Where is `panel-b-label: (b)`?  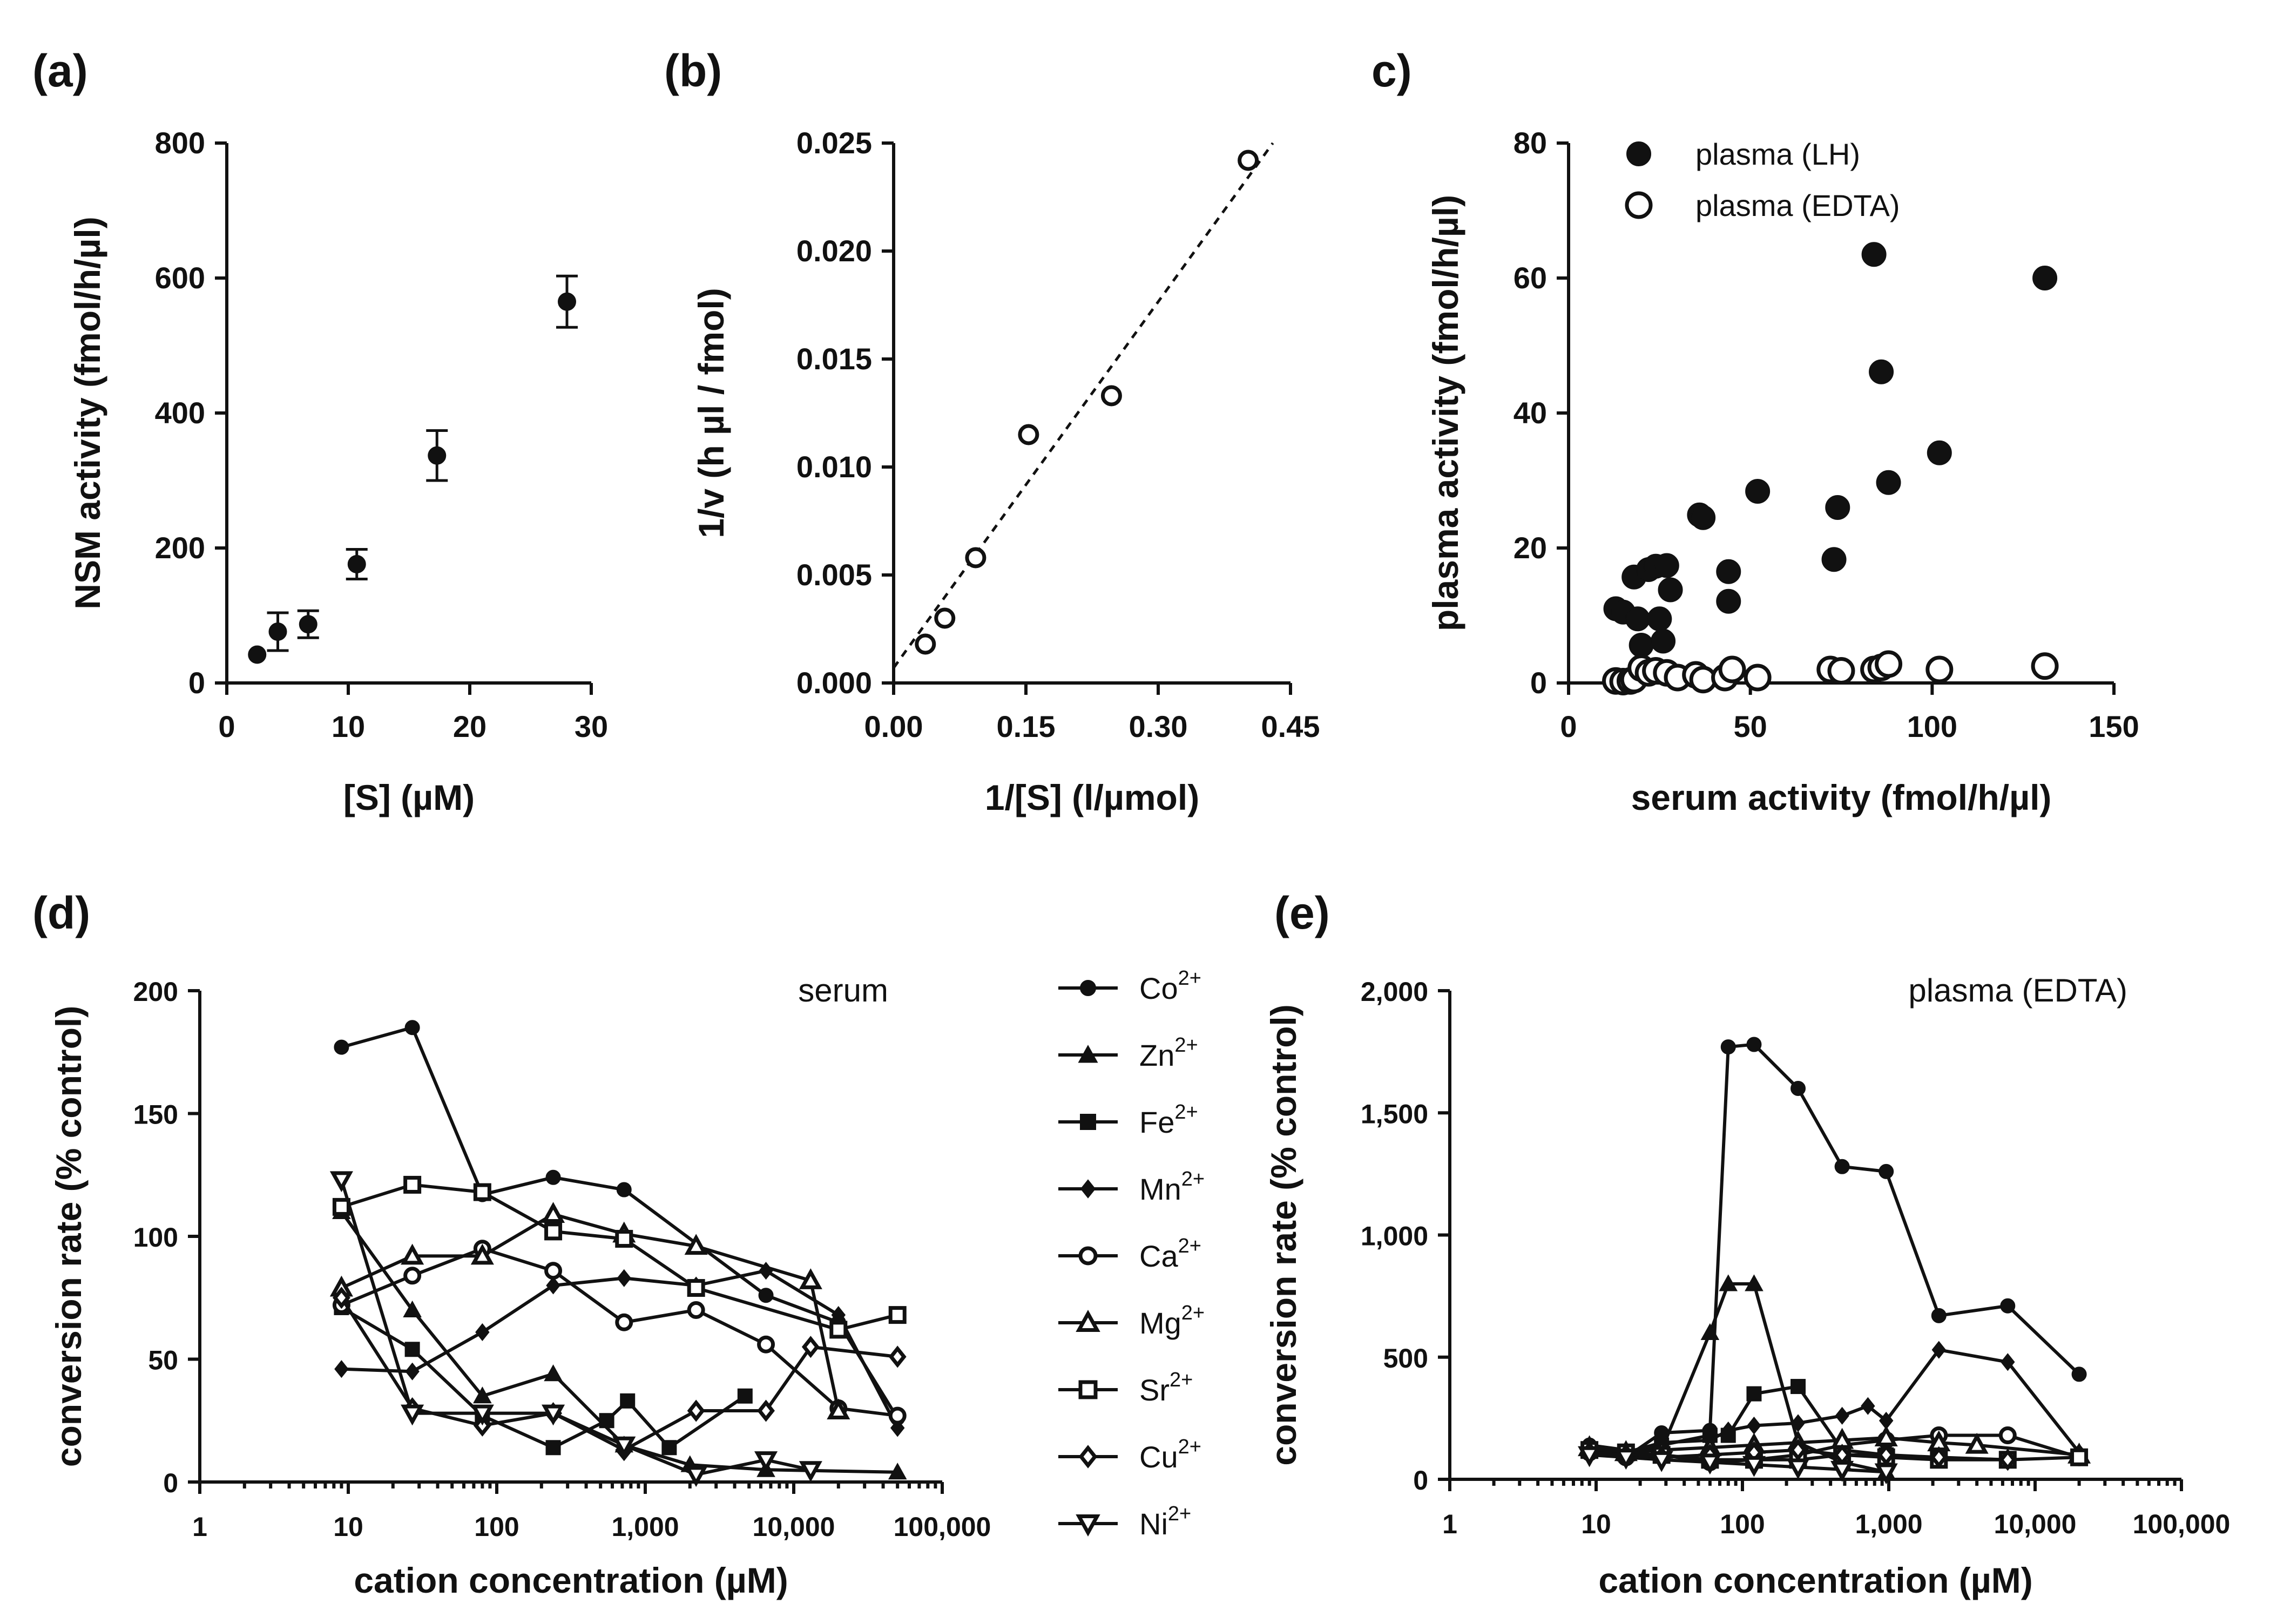 panel-b-label: (b) is located at coordinates (693, 70).